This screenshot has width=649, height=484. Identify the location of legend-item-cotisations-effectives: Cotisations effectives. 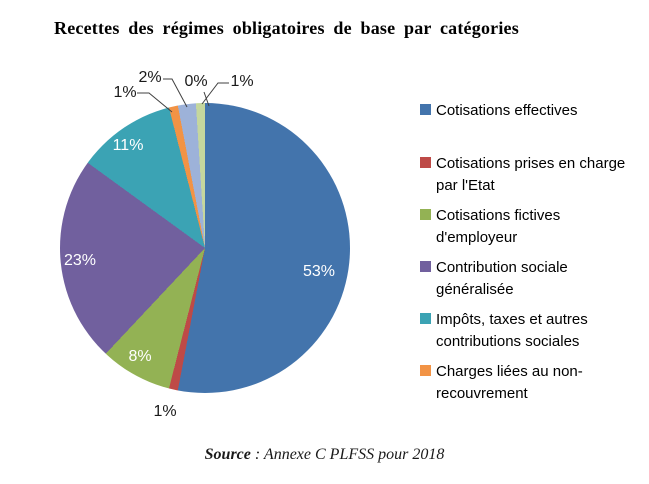
(528, 111).